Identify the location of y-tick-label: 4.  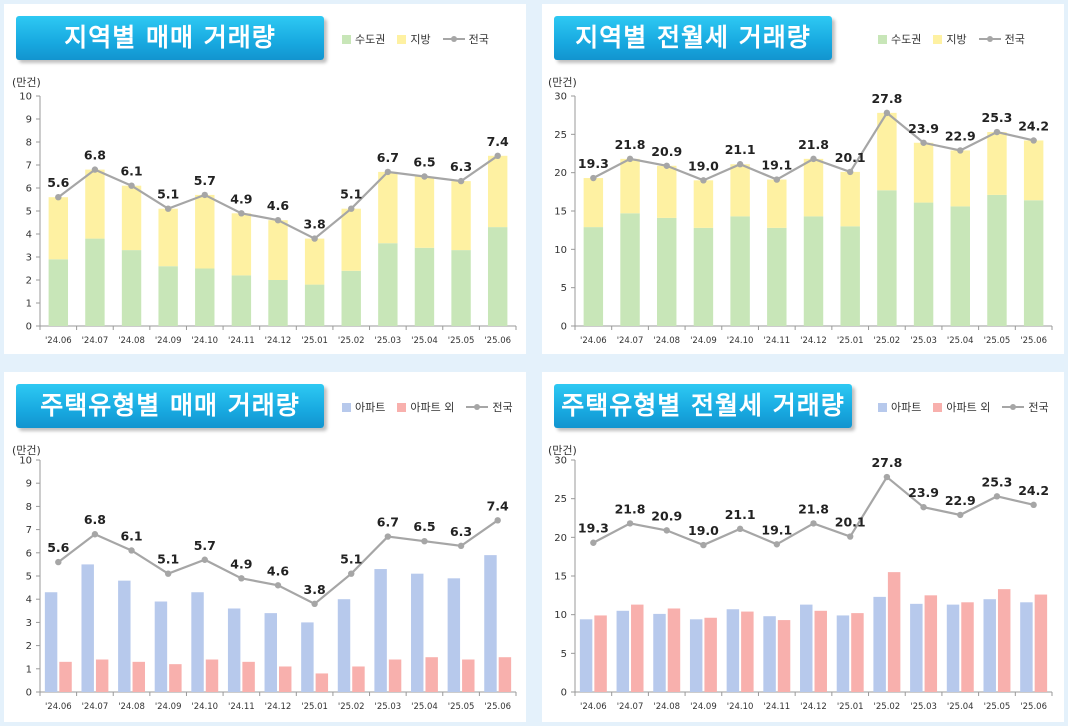
(29, 600).